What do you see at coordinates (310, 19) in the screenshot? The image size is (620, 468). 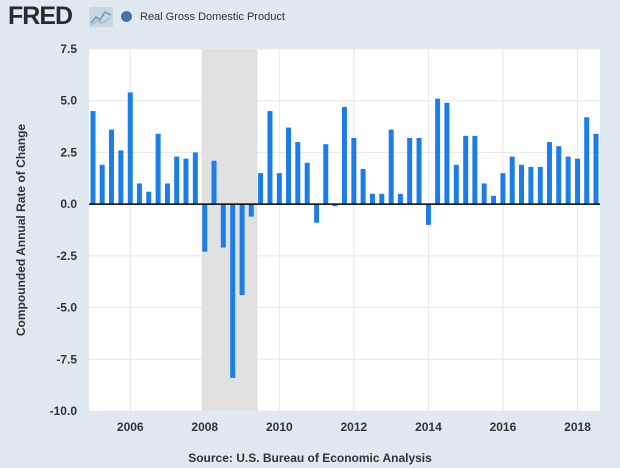 I see `chart-header: FRED Real Gross Domestic Product` at bounding box center [310, 19].